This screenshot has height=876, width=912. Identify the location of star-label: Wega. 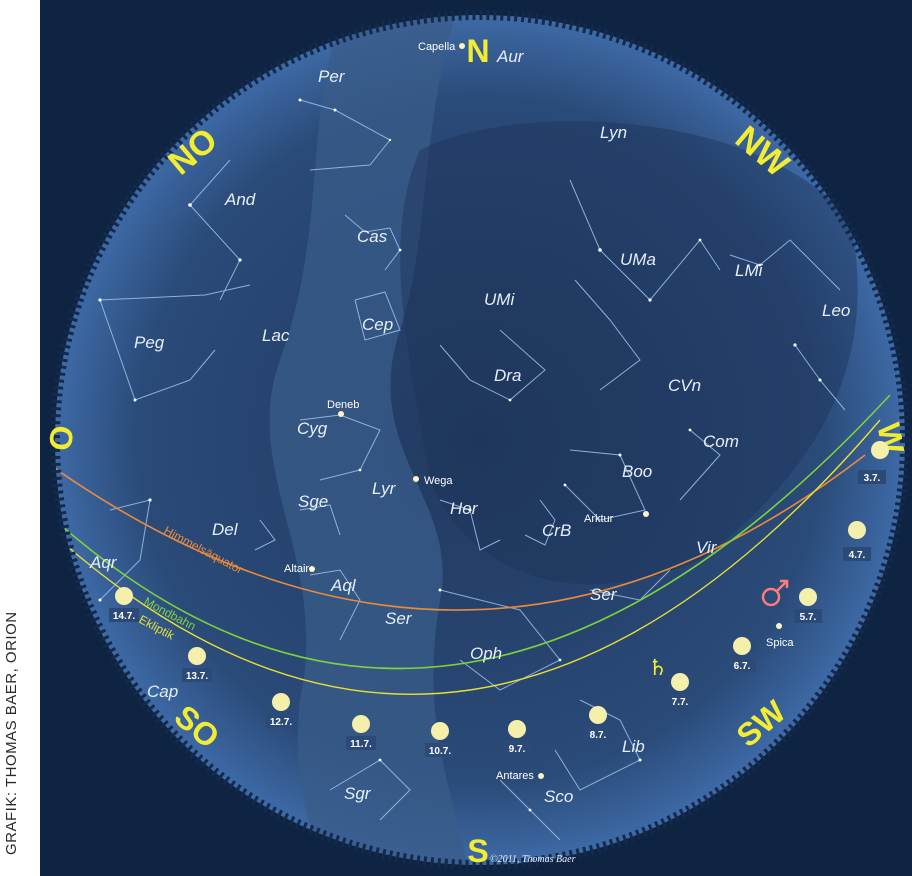
(438, 481).